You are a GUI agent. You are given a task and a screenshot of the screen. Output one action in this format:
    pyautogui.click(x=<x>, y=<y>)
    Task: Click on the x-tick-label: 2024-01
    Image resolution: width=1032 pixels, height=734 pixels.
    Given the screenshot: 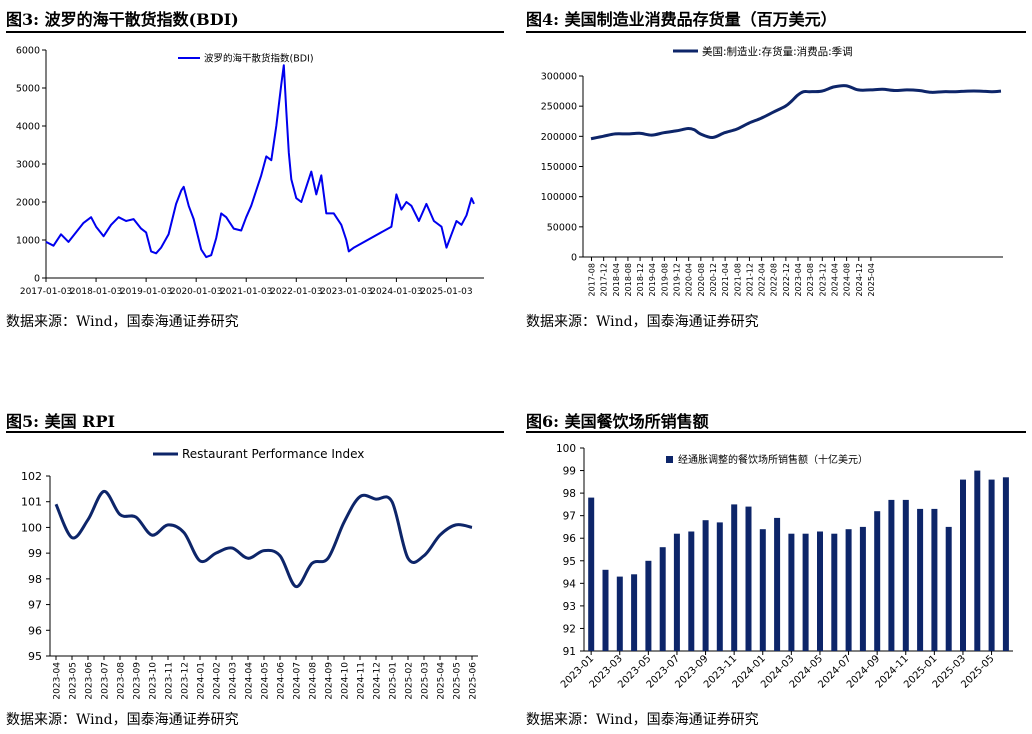 What is the action you would take?
    pyautogui.click(x=202, y=681)
    